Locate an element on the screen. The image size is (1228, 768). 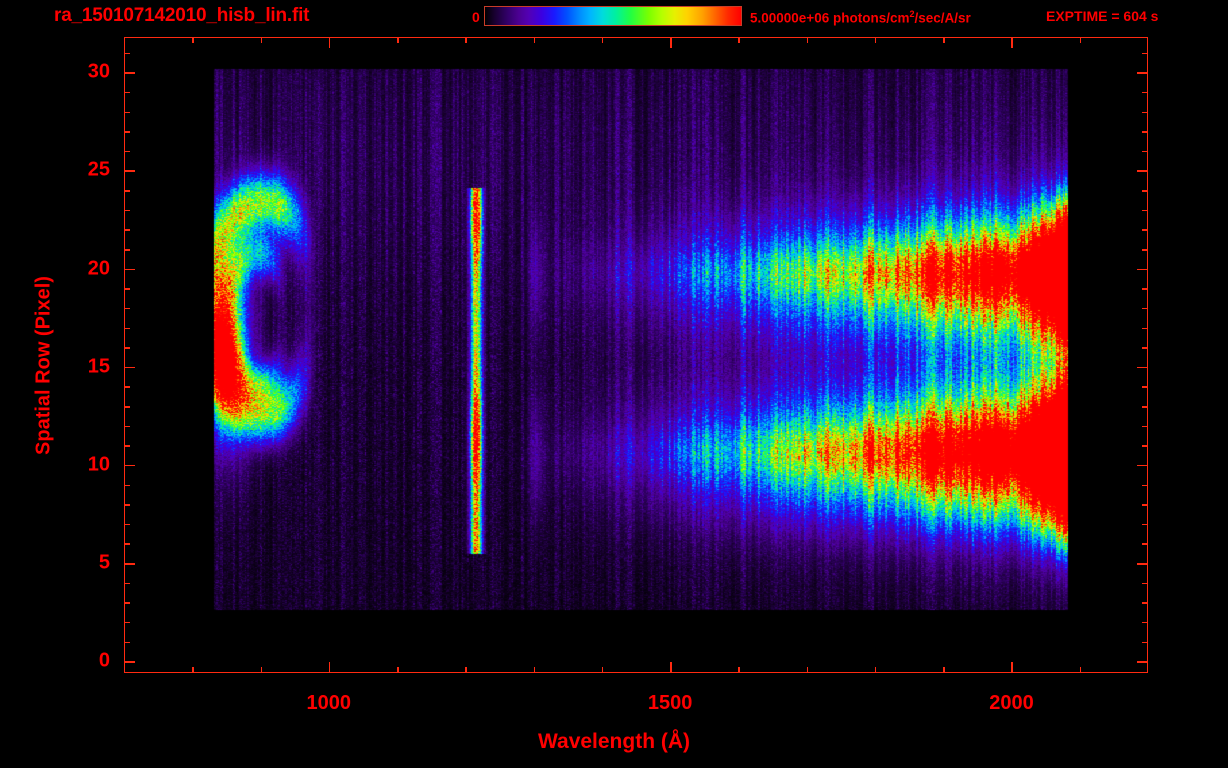
colorbar-gradient is located at coordinates (613, 16).